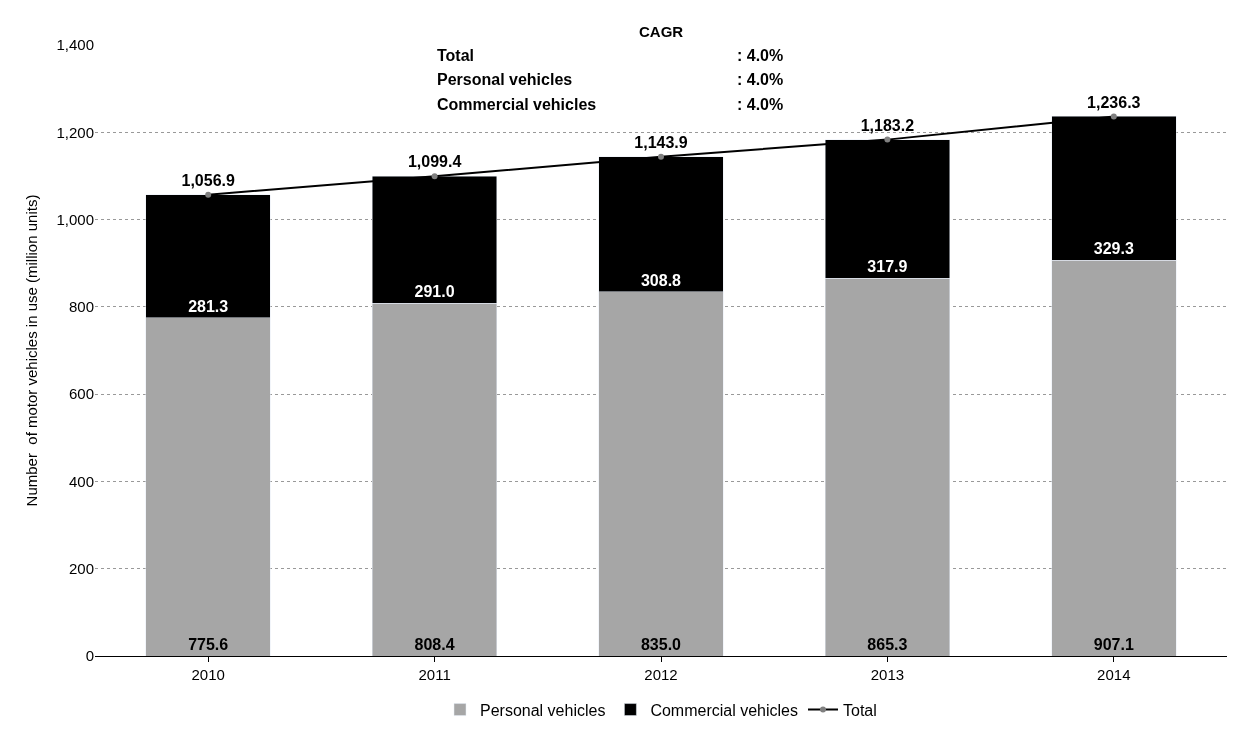 This screenshot has height=739, width=1252. What do you see at coordinates (1113, 644) in the screenshot?
I see `data-label: 907.1` at bounding box center [1113, 644].